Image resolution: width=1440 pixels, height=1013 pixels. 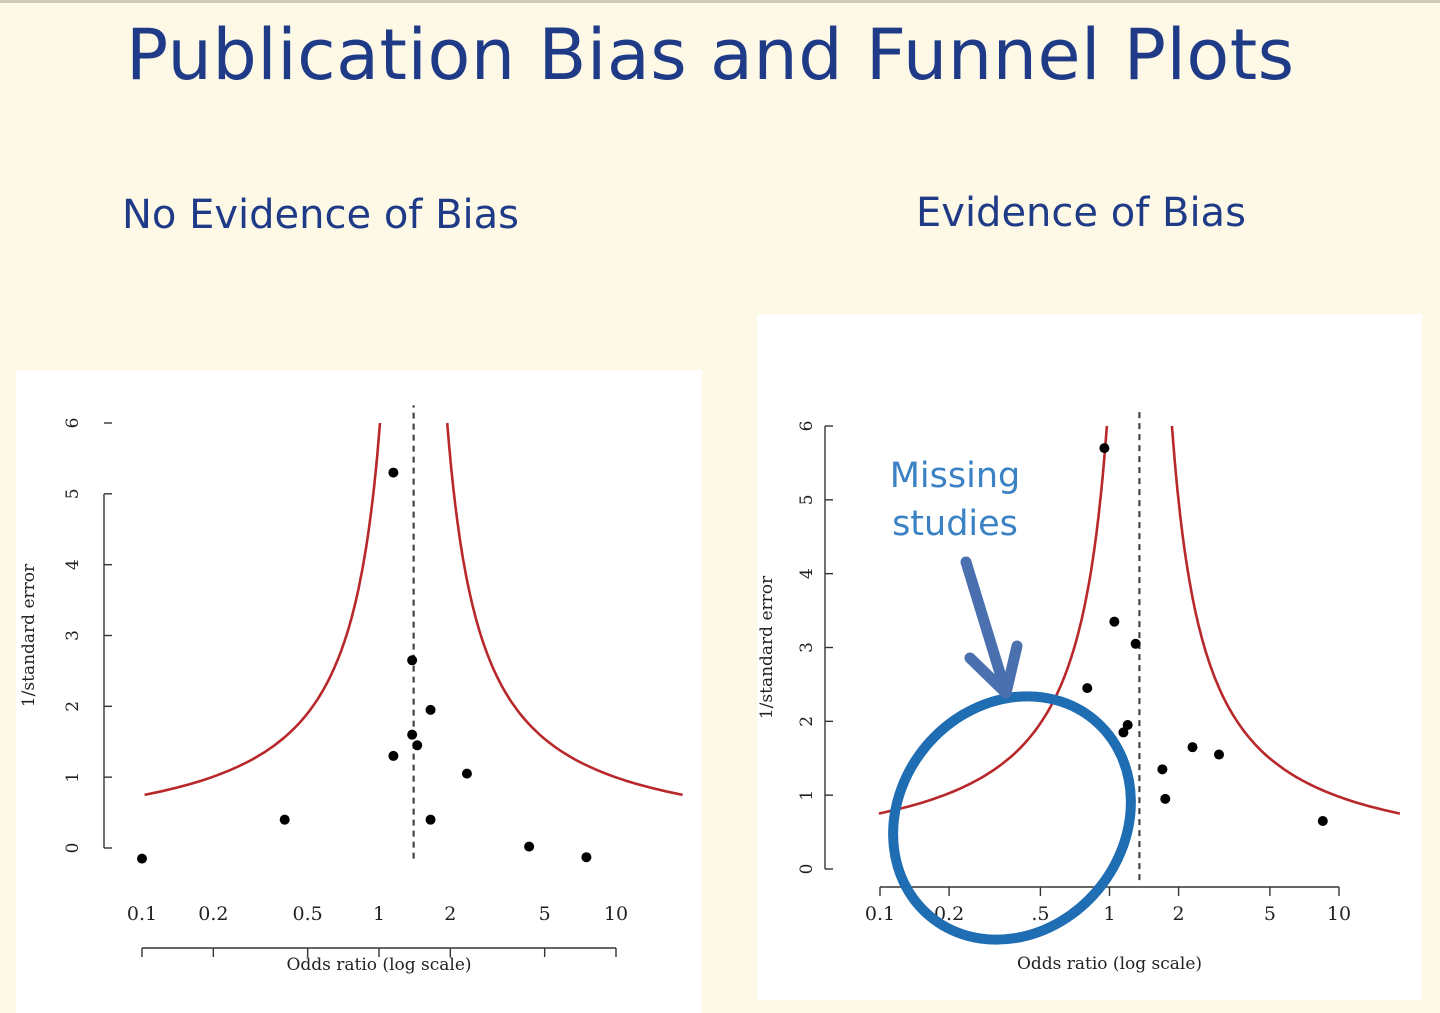 I want to click on chart2-y-tick-label: 0, so click(x=807, y=869).